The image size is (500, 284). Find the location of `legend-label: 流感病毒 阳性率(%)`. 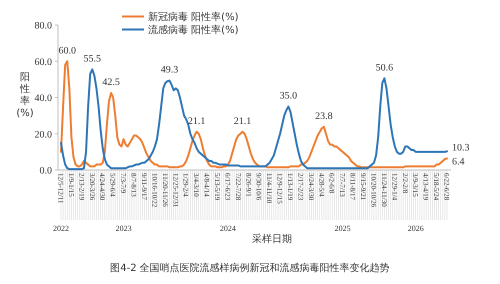

legend-label: 流感病毒 阳性率(%) is located at coordinates (193, 30).